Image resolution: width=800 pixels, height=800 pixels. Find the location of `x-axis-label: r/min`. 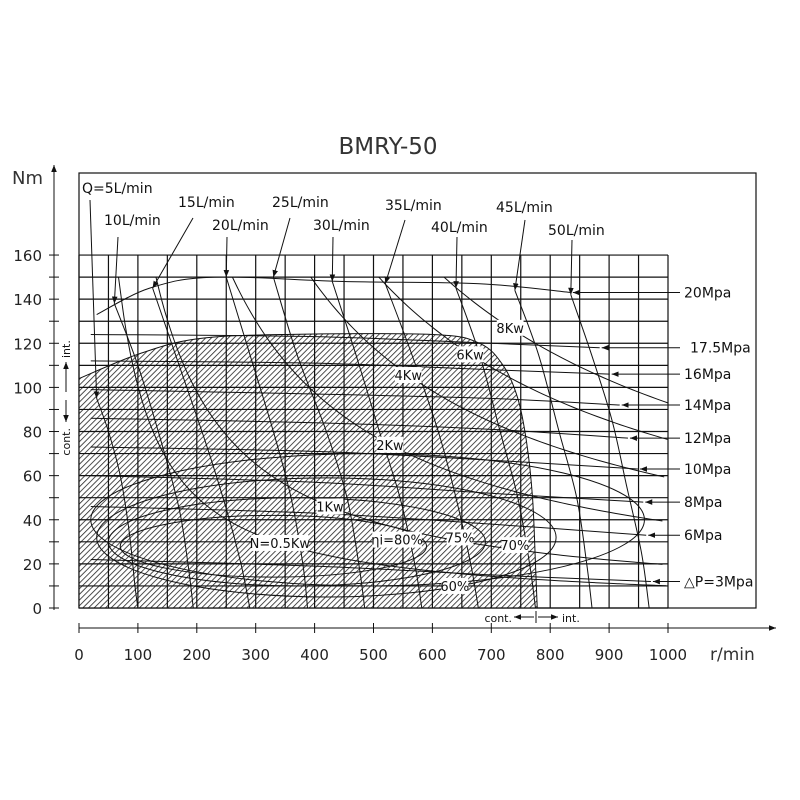

x-axis-label: r/min is located at coordinates (732, 655).